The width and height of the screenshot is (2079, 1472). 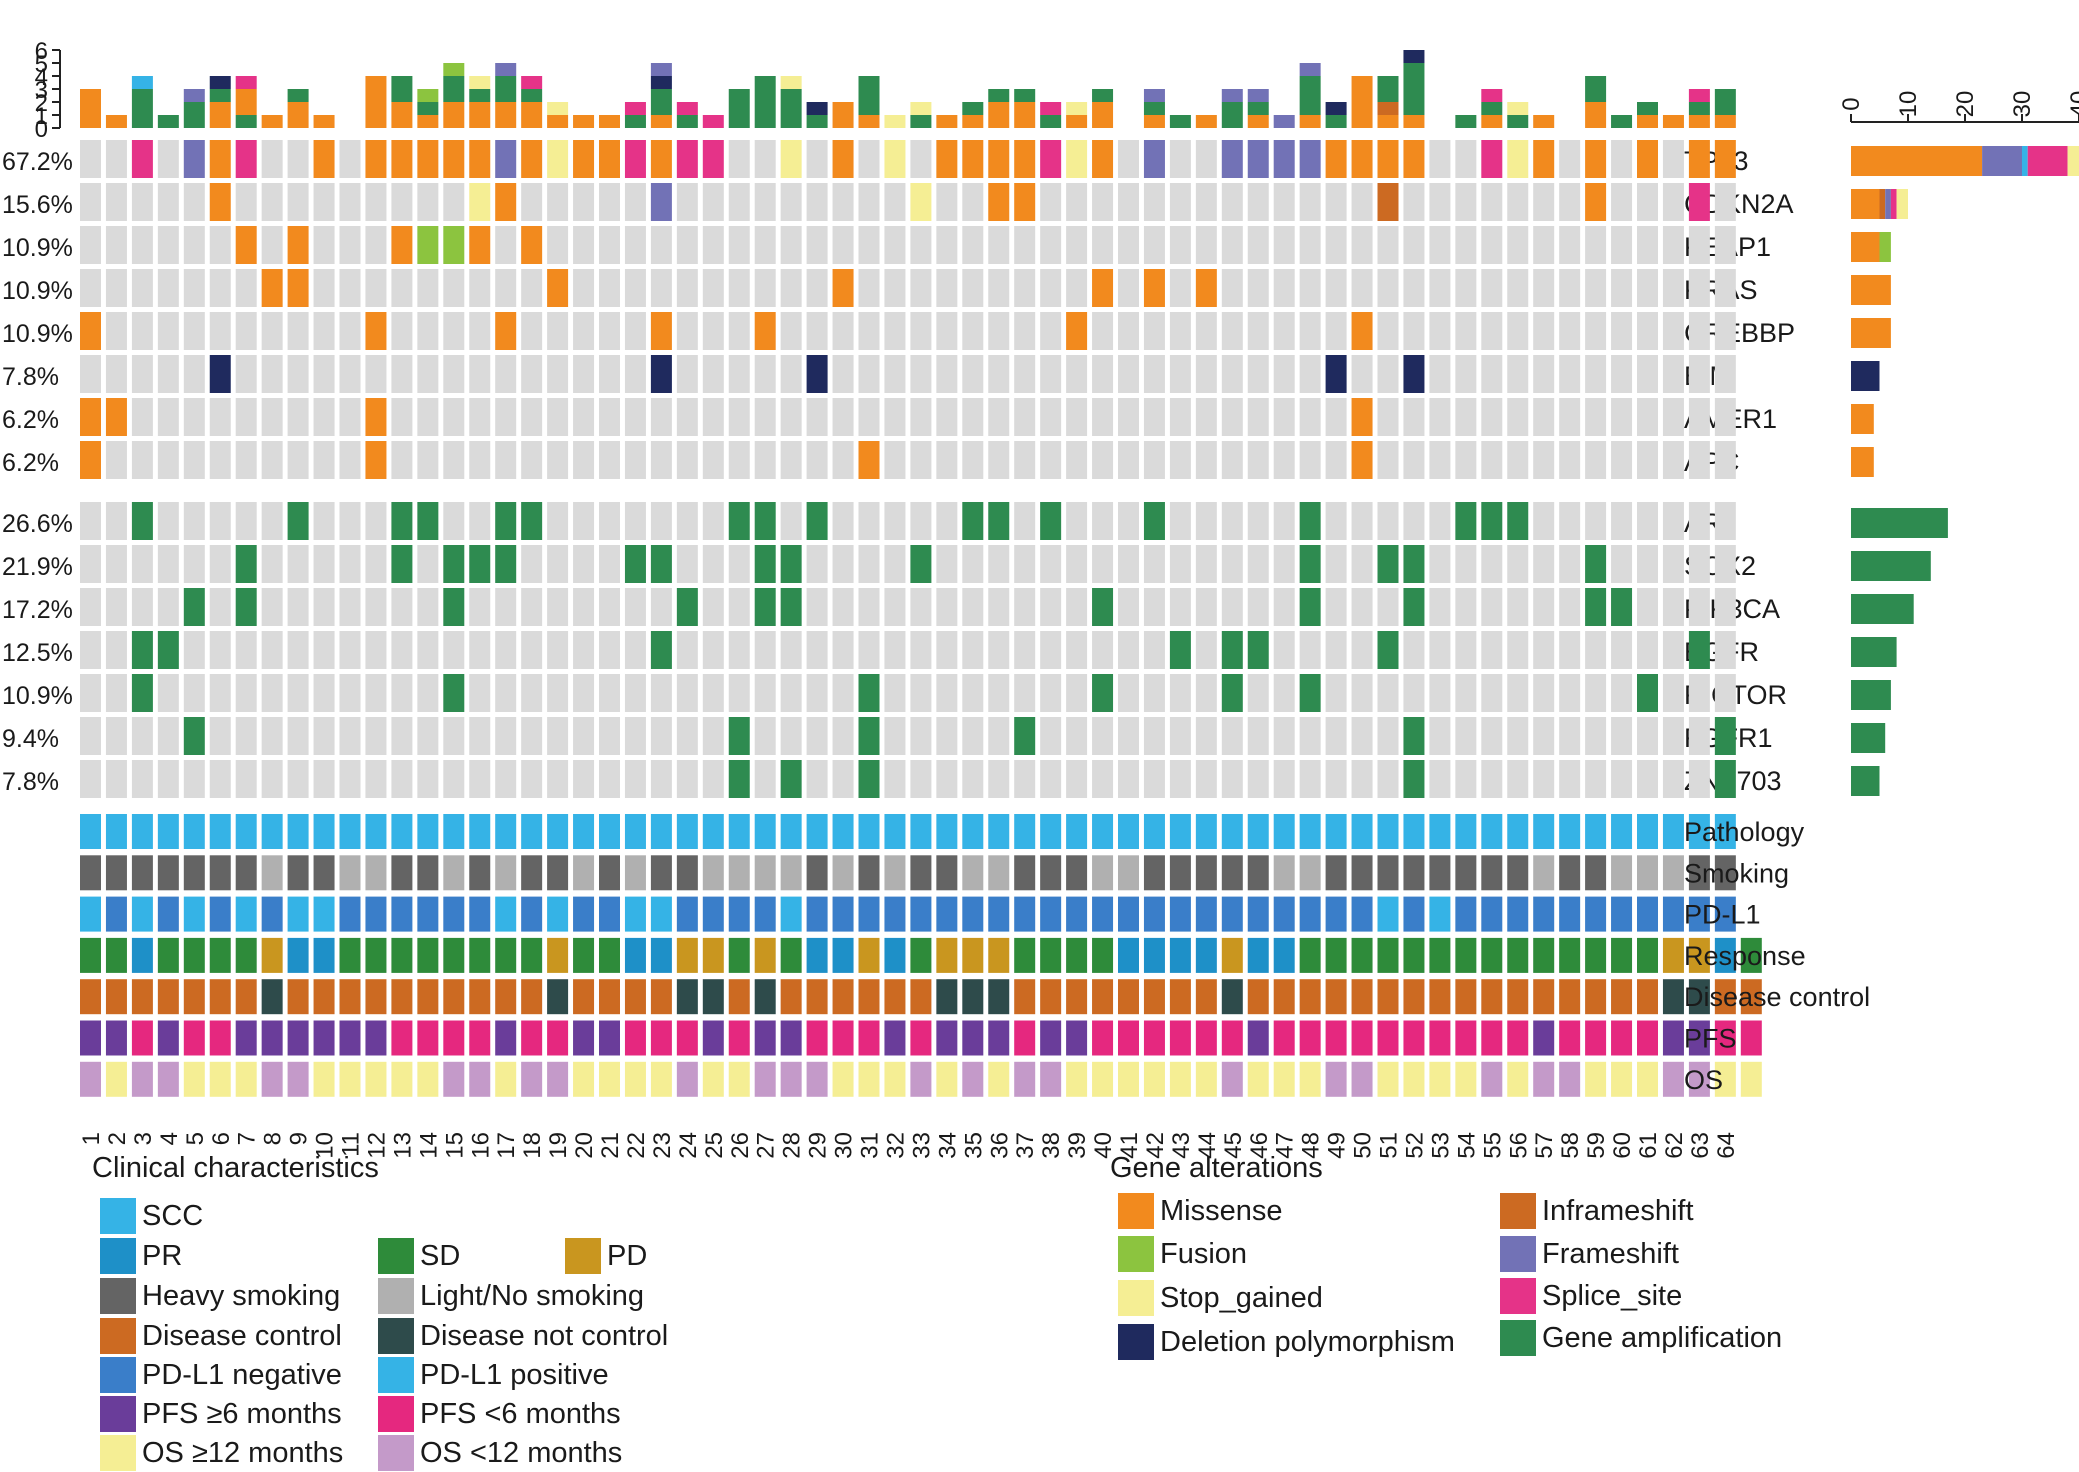 I want to click on clinical-track-label: Smoking, so click(x=1736, y=873).